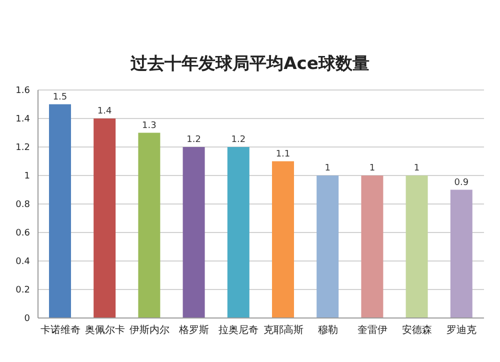 This screenshot has width=500, height=362. I want to click on y-tick-label: 0, so click(27, 319).